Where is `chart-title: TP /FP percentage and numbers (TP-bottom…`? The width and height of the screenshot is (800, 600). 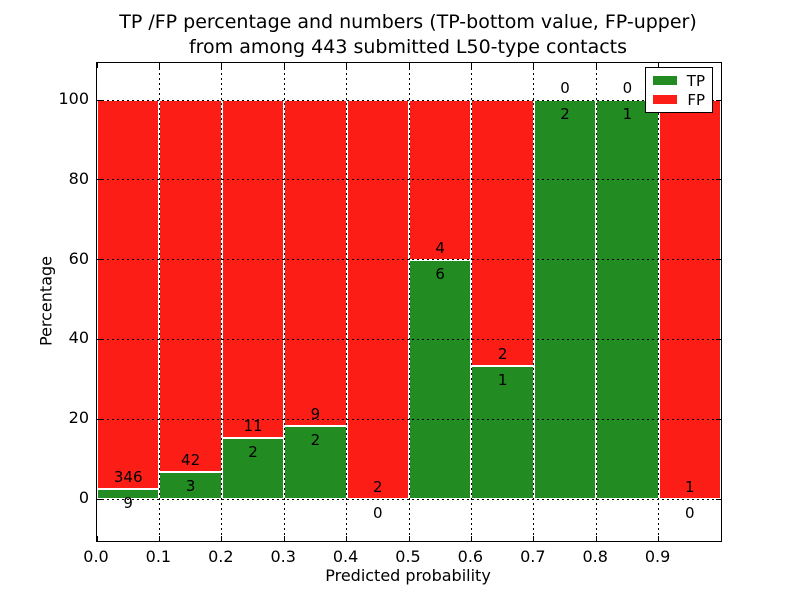 chart-title: TP /FP percentage and numbers (TP-bottom… is located at coordinates (408, 35).